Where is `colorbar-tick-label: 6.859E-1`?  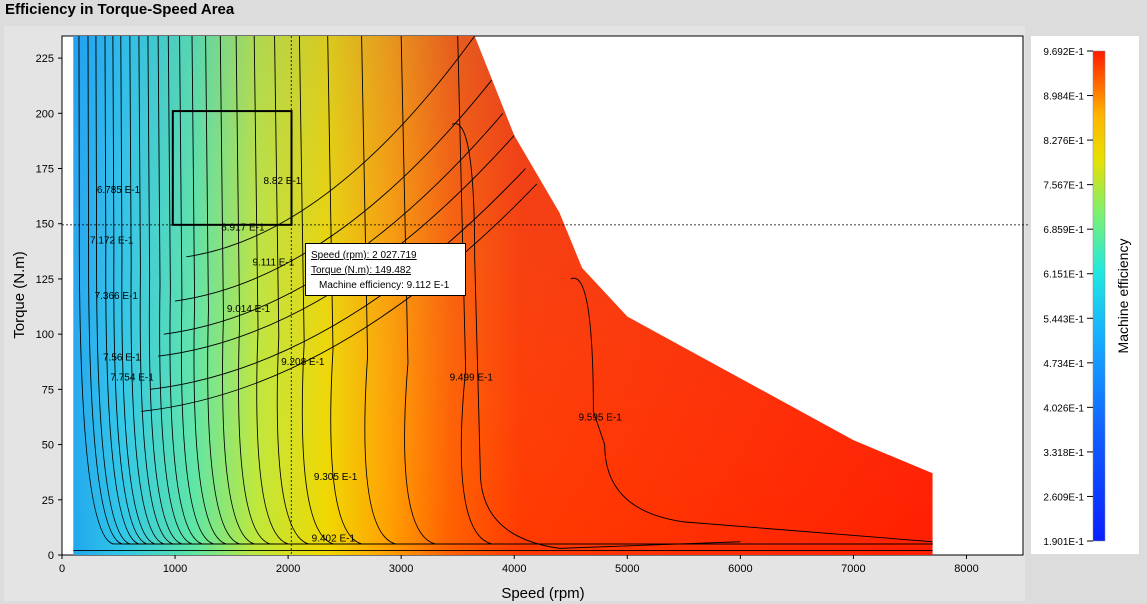 colorbar-tick-label: 6.859E-1 is located at coordinates (1063, 230).